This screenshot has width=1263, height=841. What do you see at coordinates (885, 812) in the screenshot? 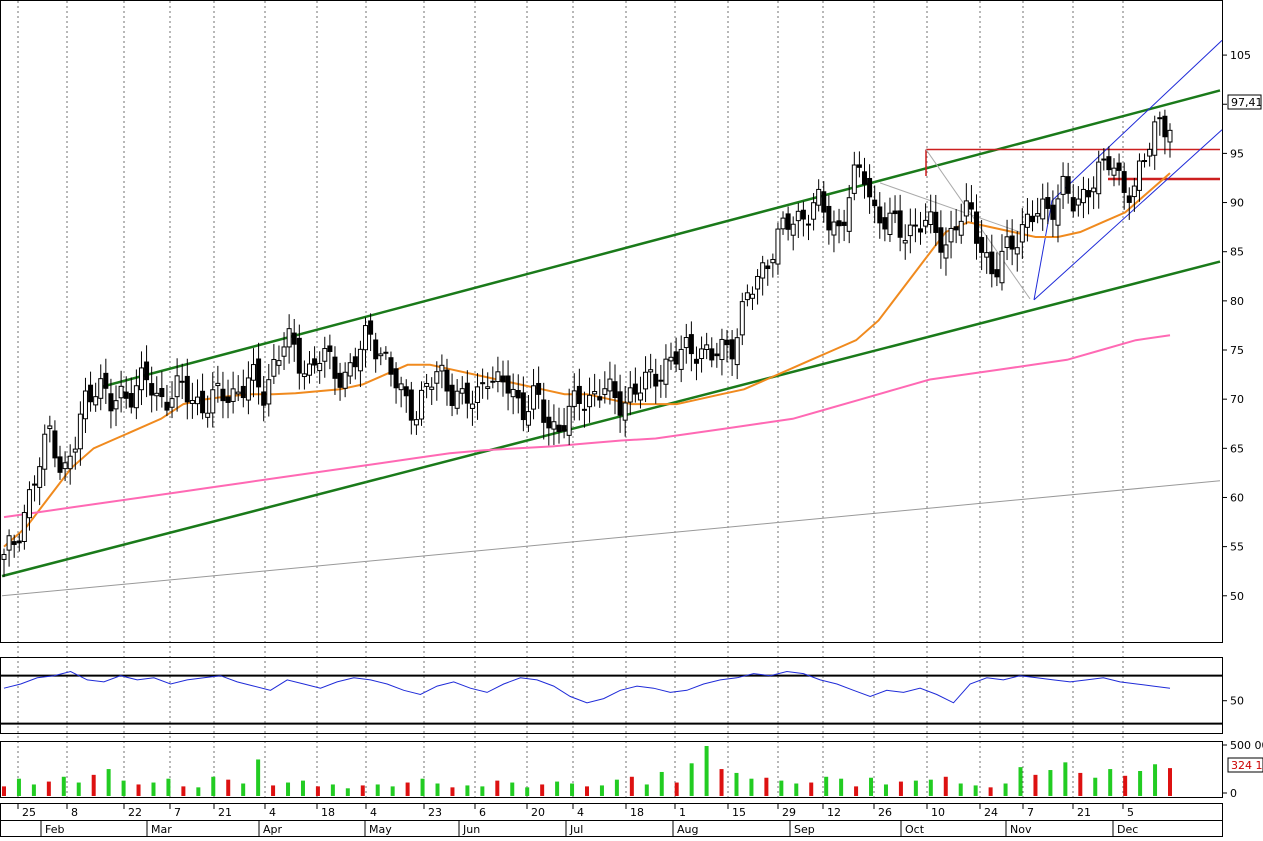
I see `day-tick-label-17: 26` at bounding box center [885, 812].